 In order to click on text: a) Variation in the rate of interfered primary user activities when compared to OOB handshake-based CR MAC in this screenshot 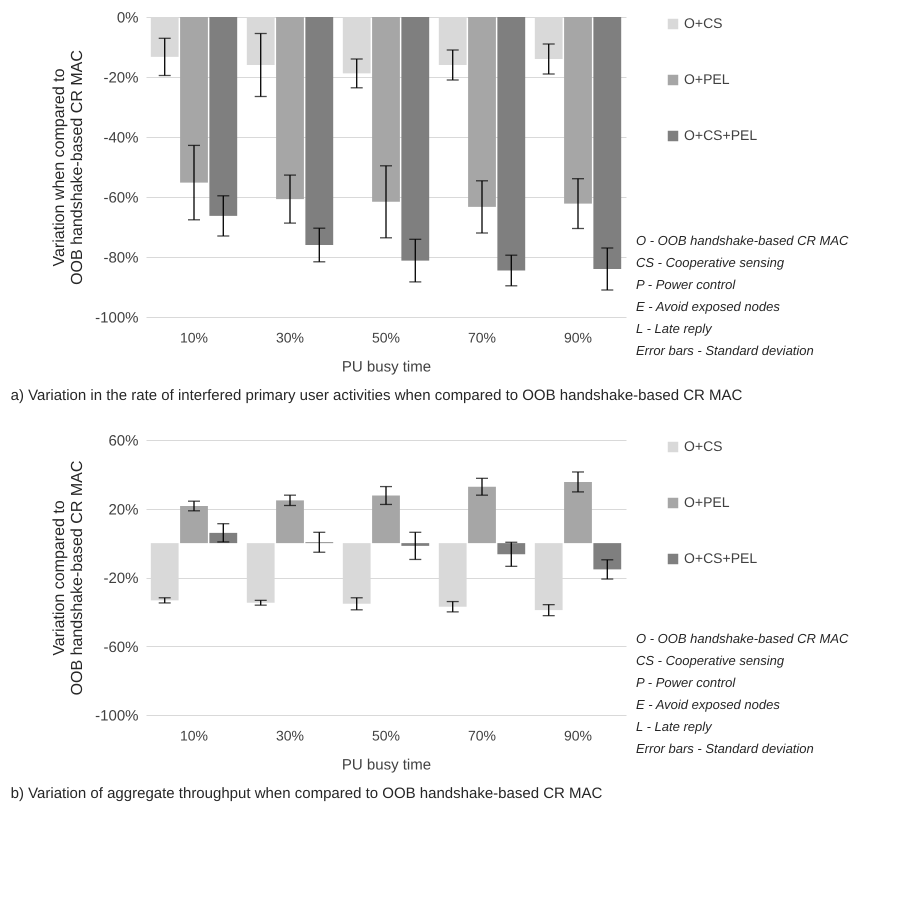, I will do `click(376, 395)`.